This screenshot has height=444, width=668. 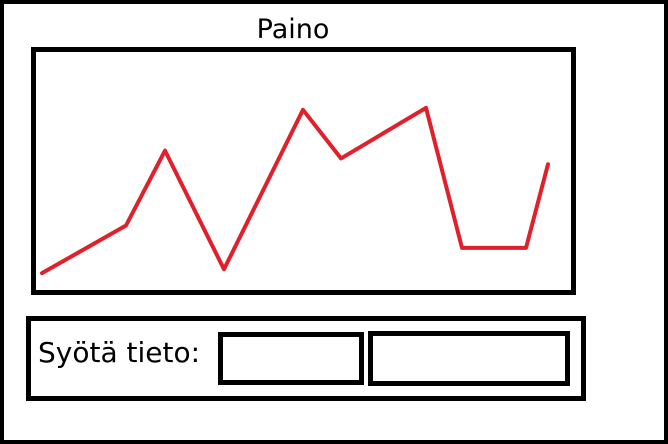 What do you see at coordinates (119, 352) in the screenshot?
I see `input-label: Syötä tieto:` at bounding box center [119, 352].